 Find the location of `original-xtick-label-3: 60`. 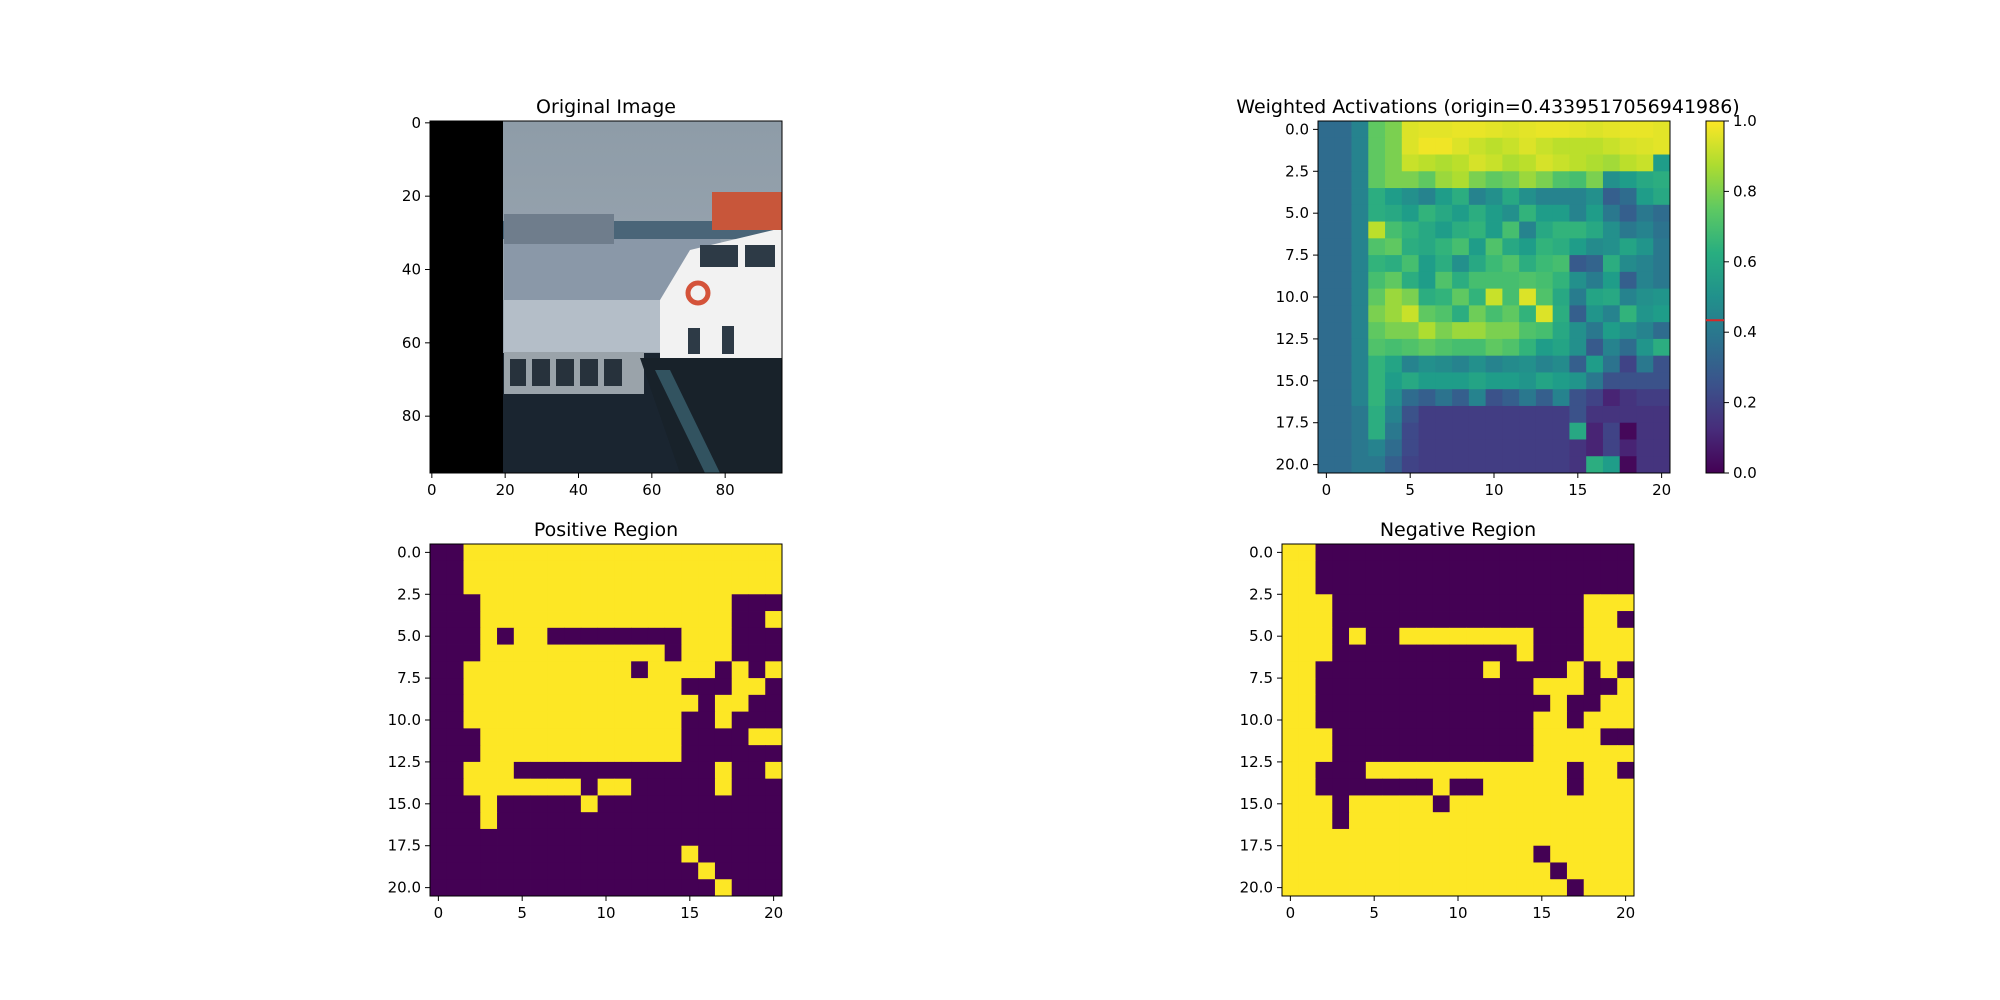

original-xtick-label-3: 60 is located at coordinates (651, 490).